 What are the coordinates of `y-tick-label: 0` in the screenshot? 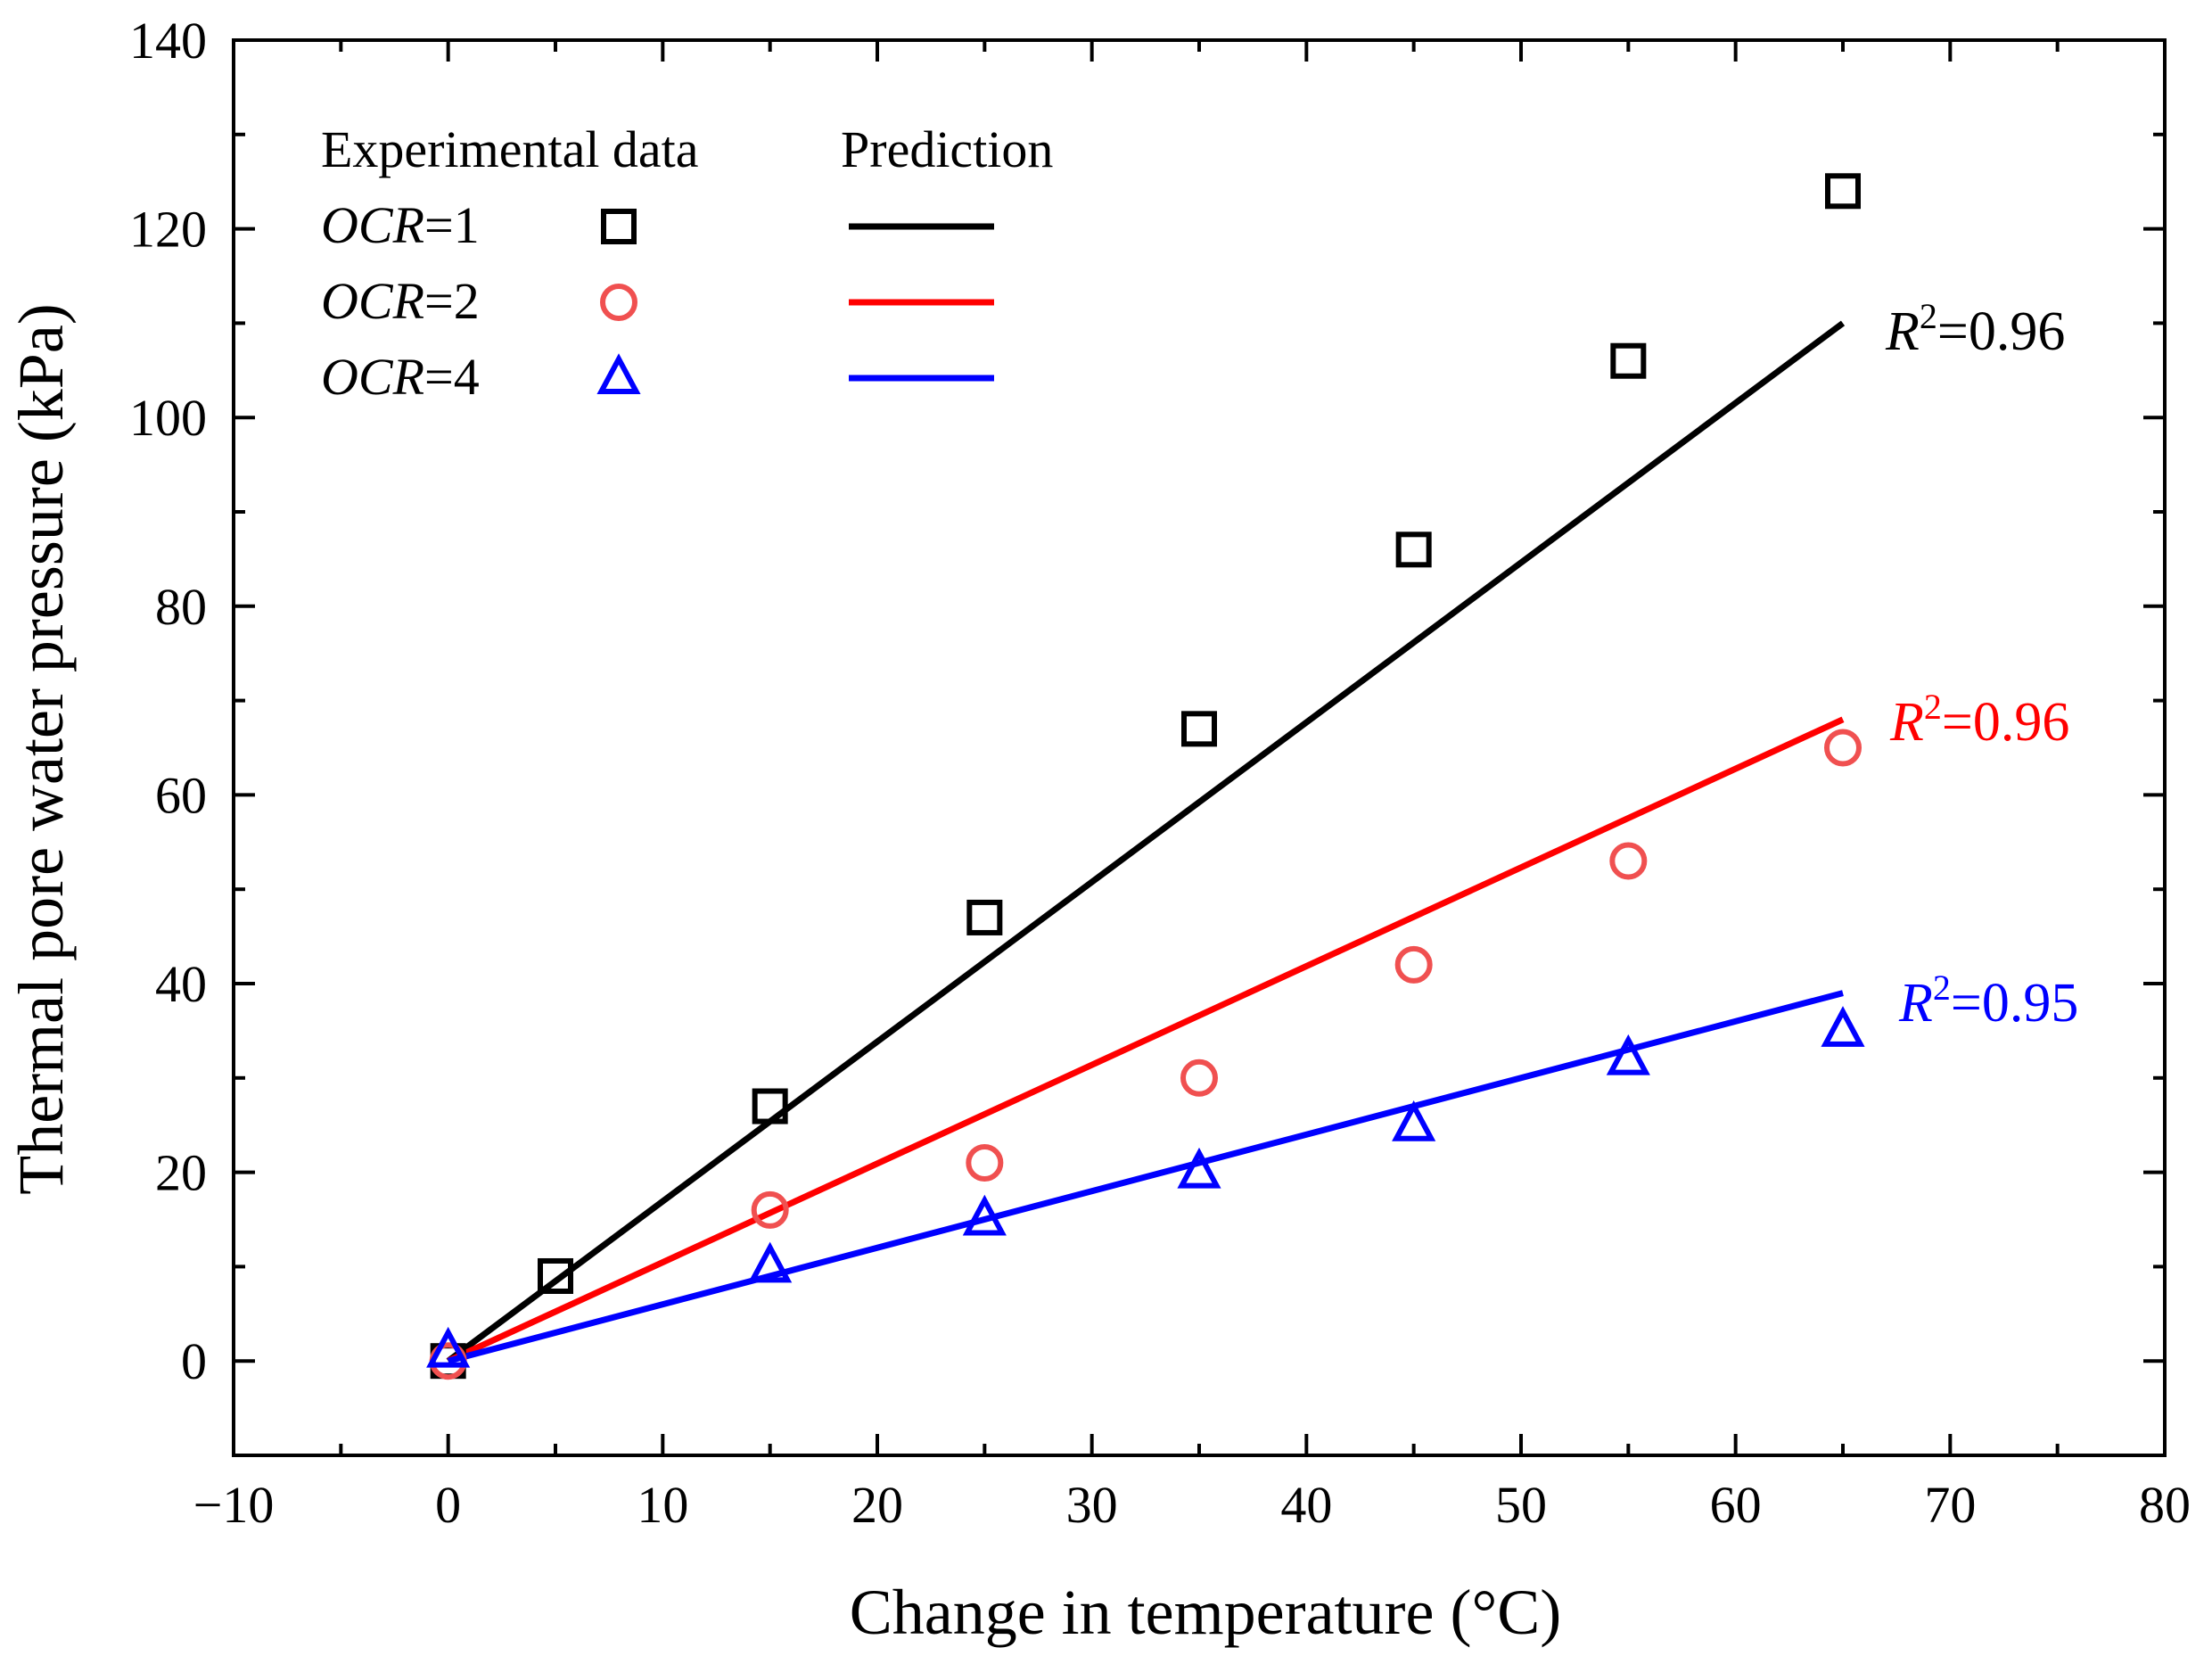 It's located at (194, 1361).